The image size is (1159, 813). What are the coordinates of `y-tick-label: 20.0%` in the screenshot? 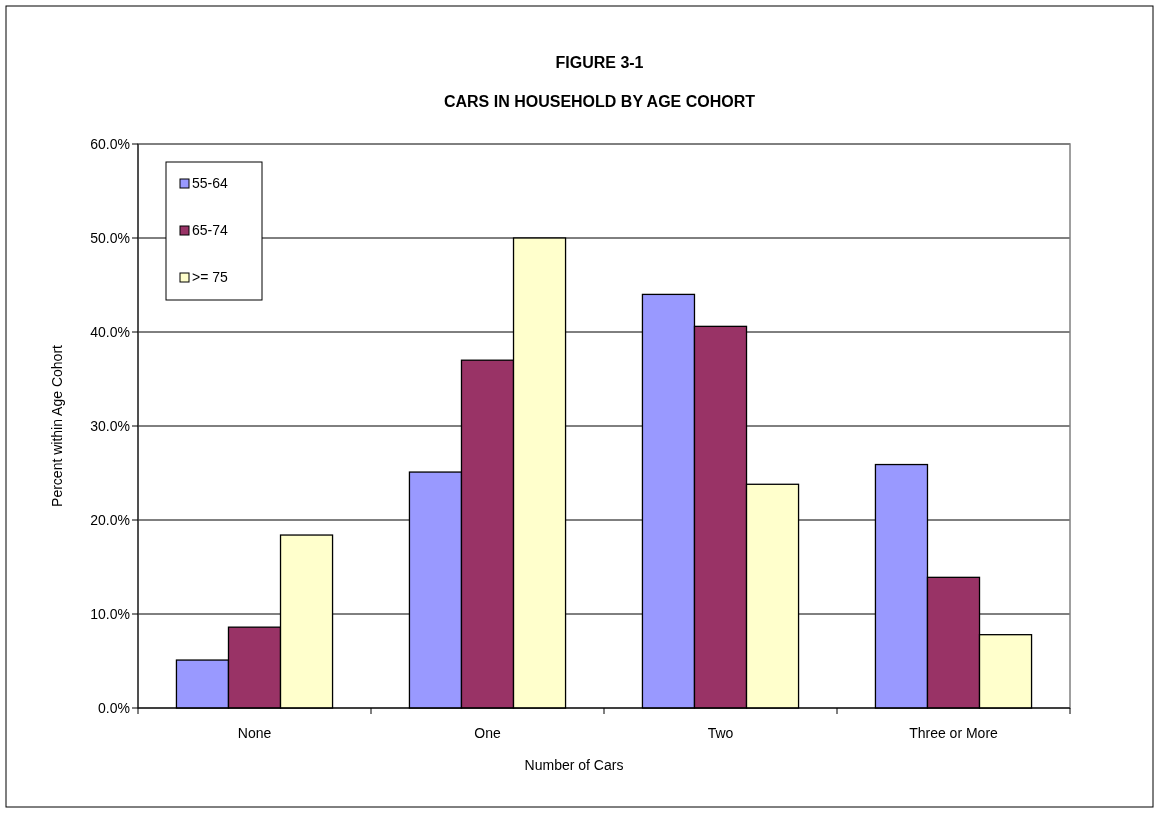 It's located at (110, 520).